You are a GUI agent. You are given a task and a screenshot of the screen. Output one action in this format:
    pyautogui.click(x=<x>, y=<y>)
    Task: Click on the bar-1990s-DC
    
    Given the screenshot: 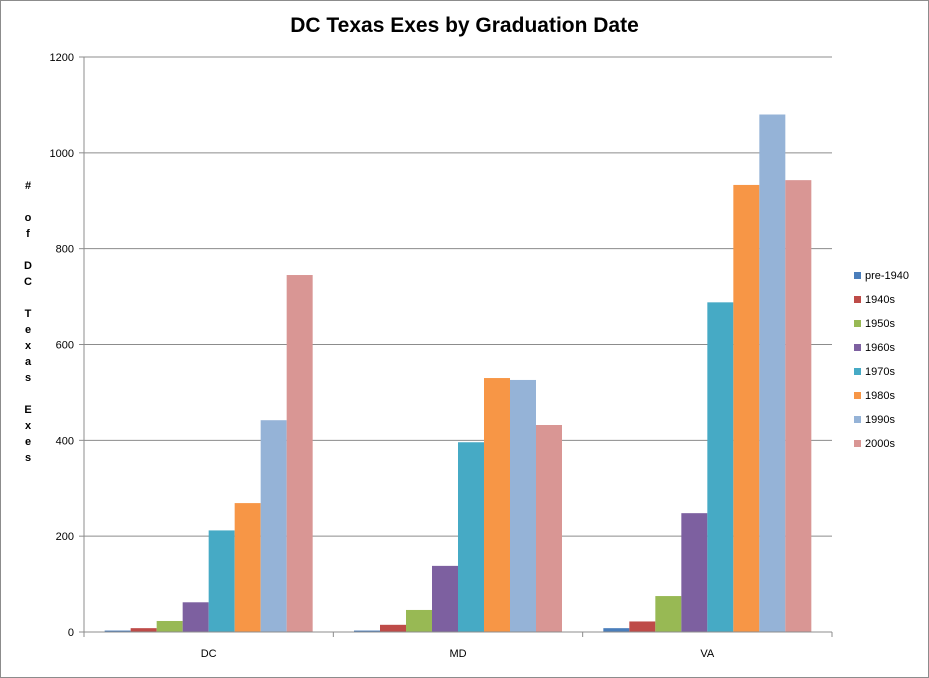 What is the action you would take?
    pyautogui.click(x=273, y=526)
    